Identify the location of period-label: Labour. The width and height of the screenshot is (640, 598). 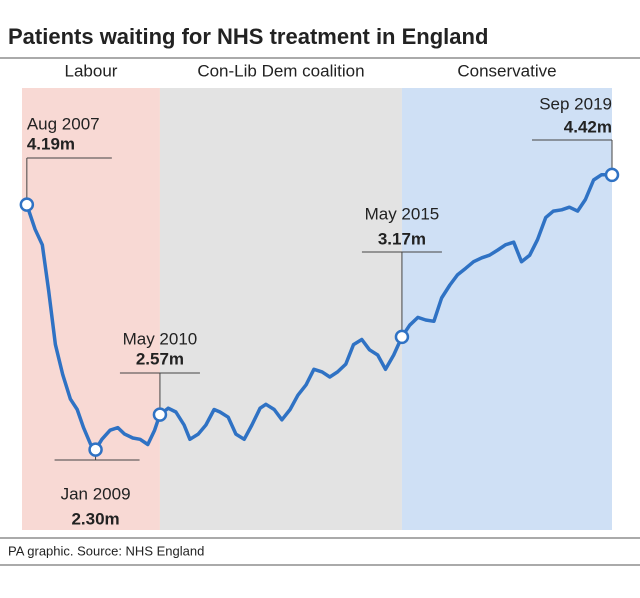
(91, 70).